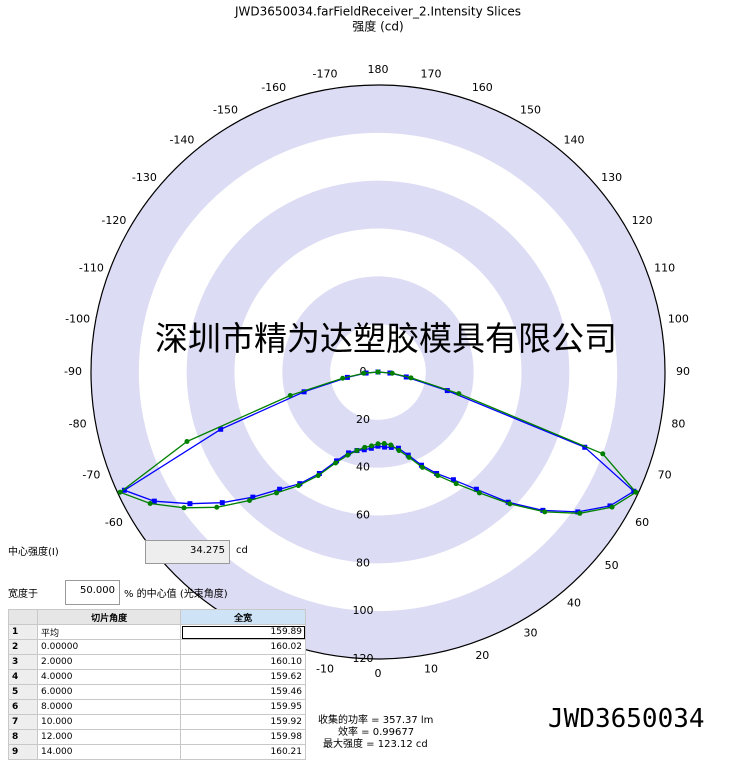  Describe the element at coordinates (612, 565) in the screenshot. I see `theta-tick-label: 50` at that location.